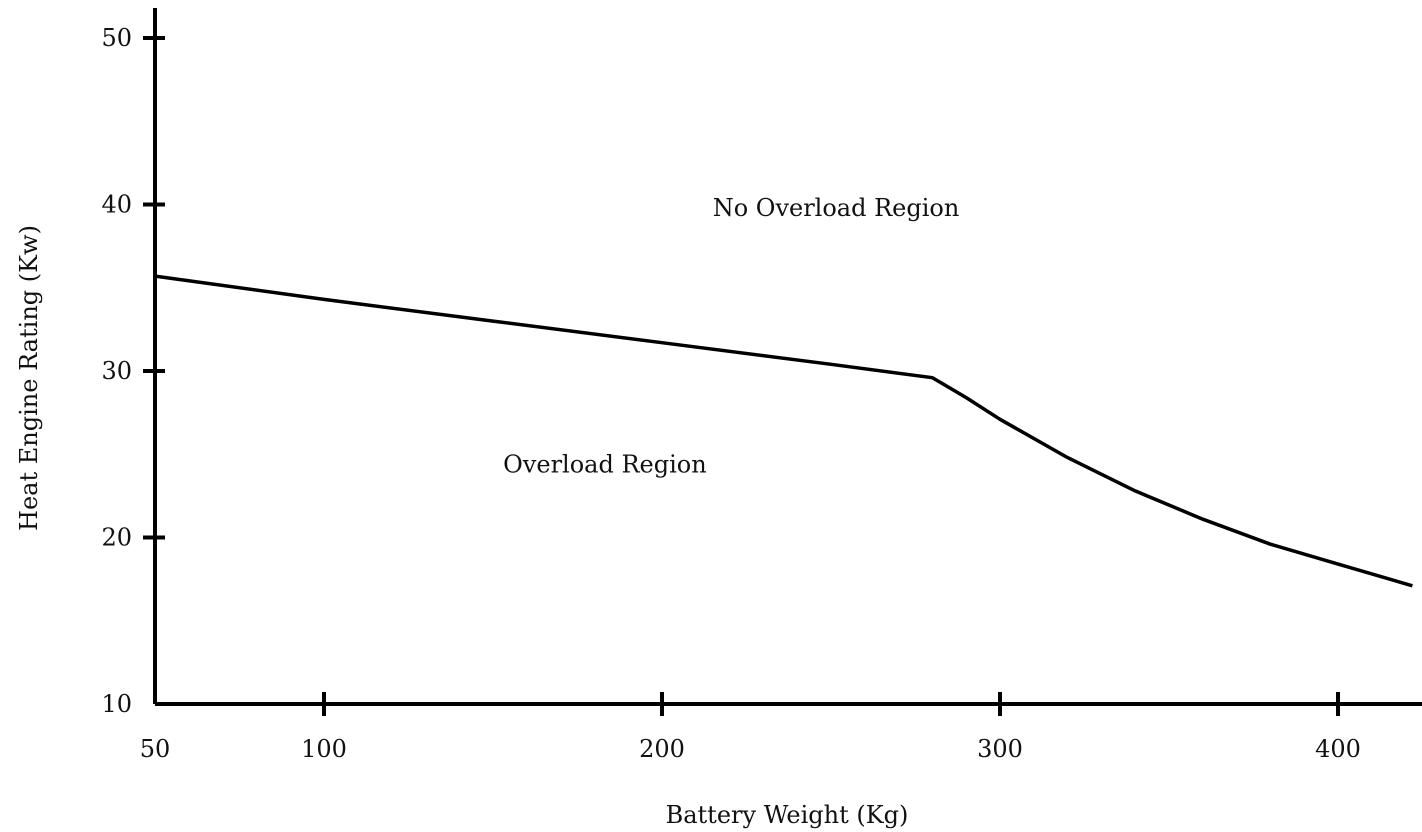  I want to click on x-tick-label: 300, so click(1000, 749).